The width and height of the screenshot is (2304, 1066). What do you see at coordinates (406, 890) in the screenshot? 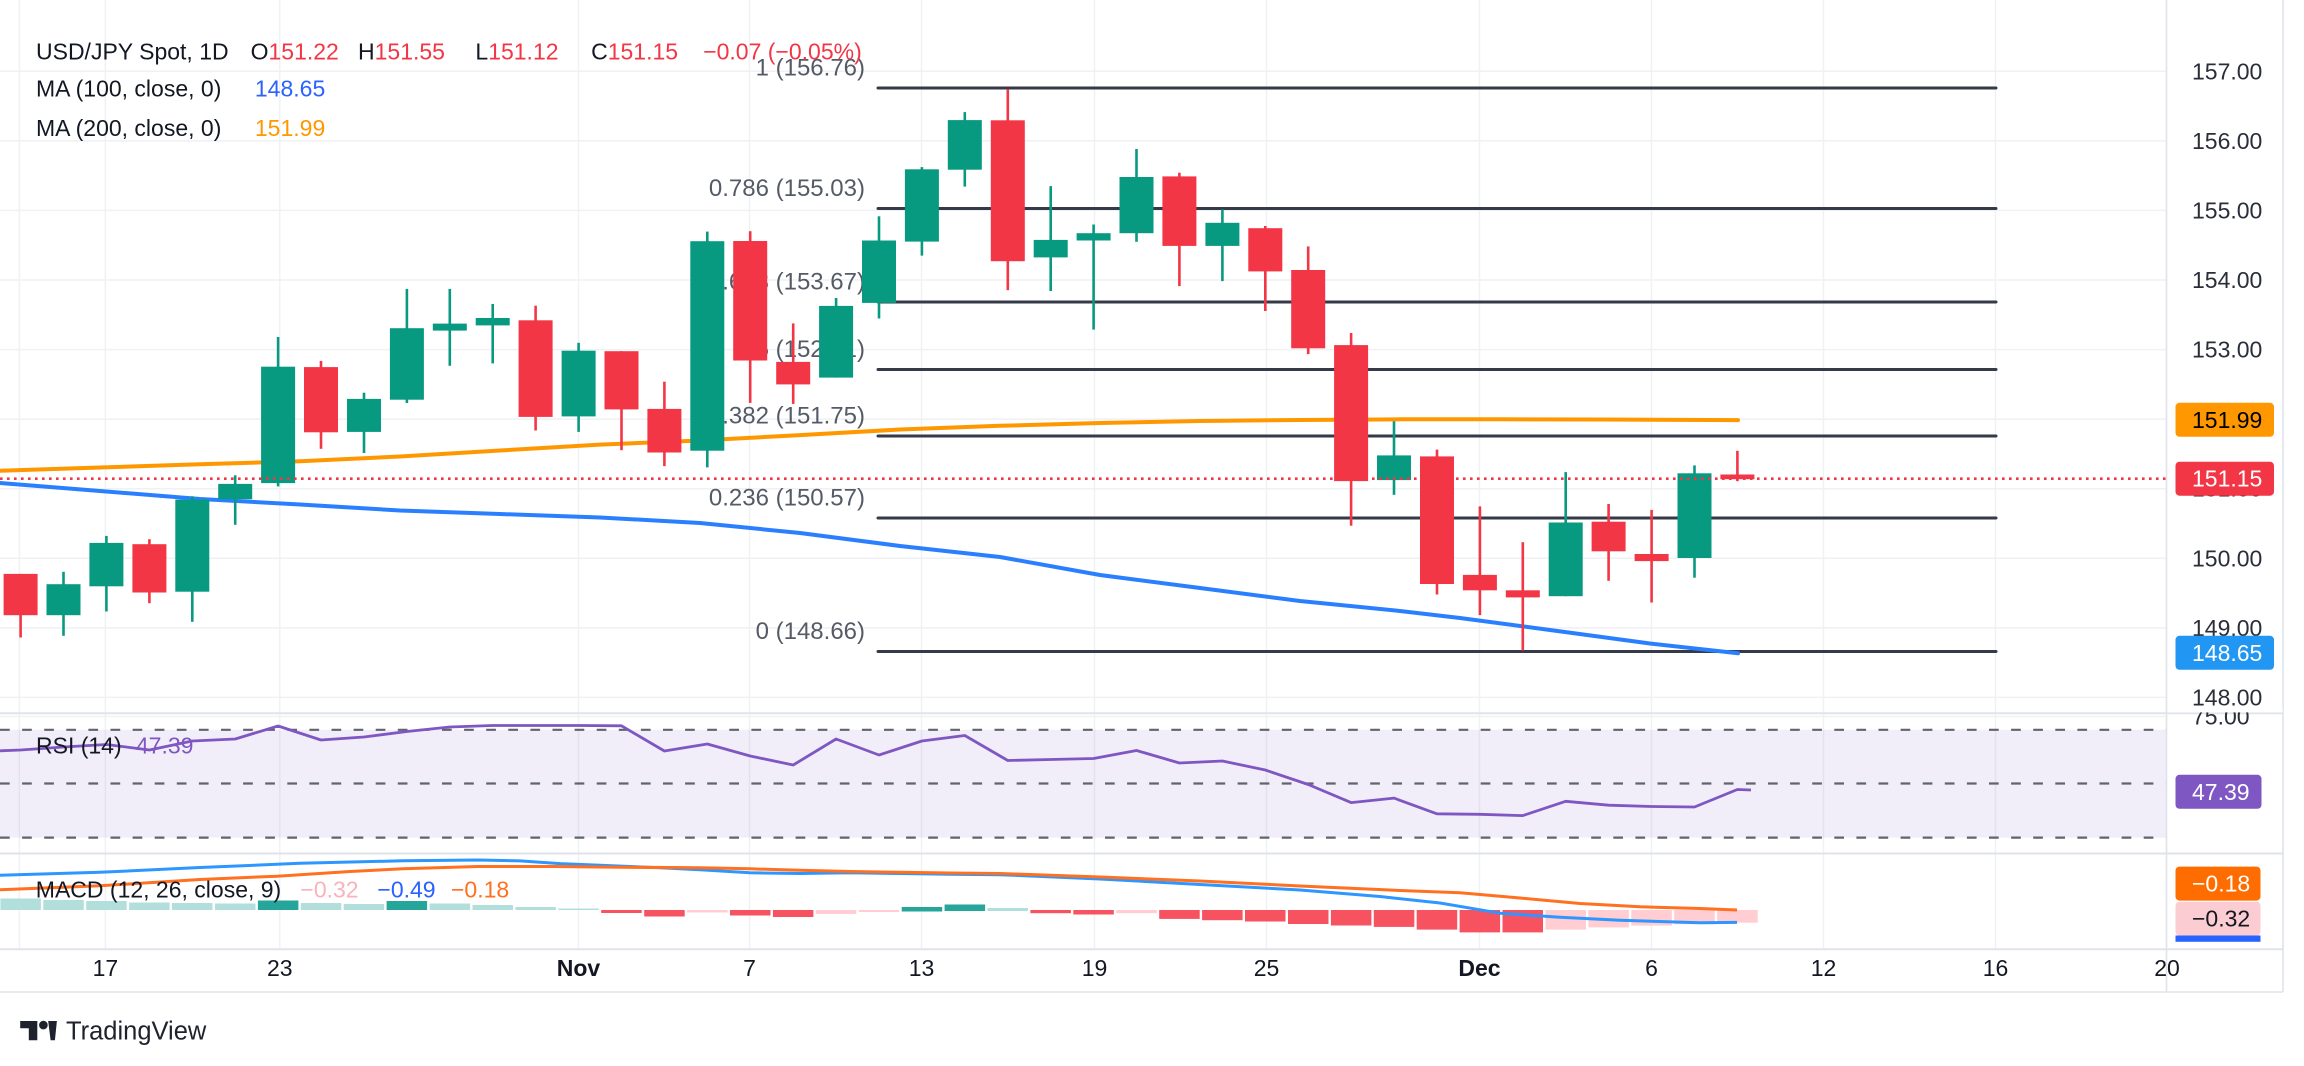
I see `svg-text: −0.49` at bounding box center [406, 890].